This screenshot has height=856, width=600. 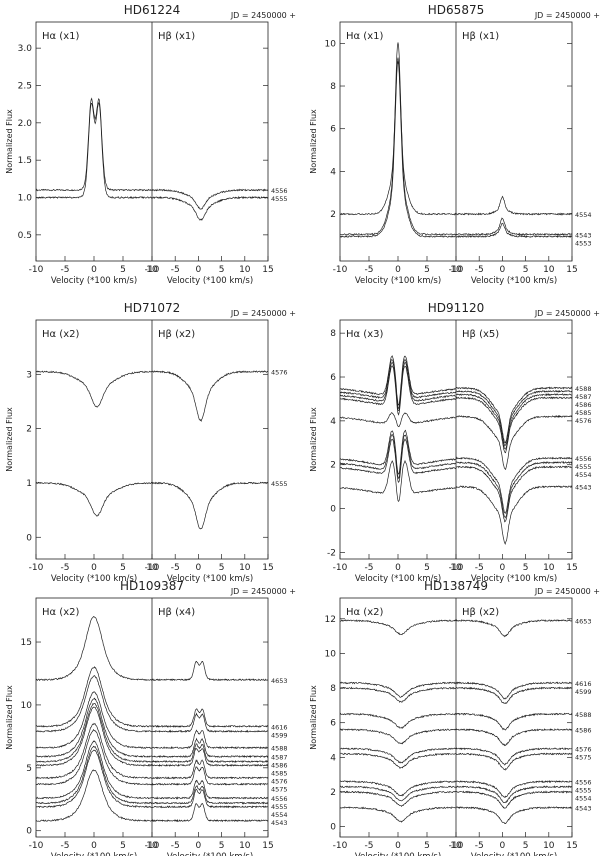 I want to click on series-jd-label: 4588, so click(x=279, y=749).